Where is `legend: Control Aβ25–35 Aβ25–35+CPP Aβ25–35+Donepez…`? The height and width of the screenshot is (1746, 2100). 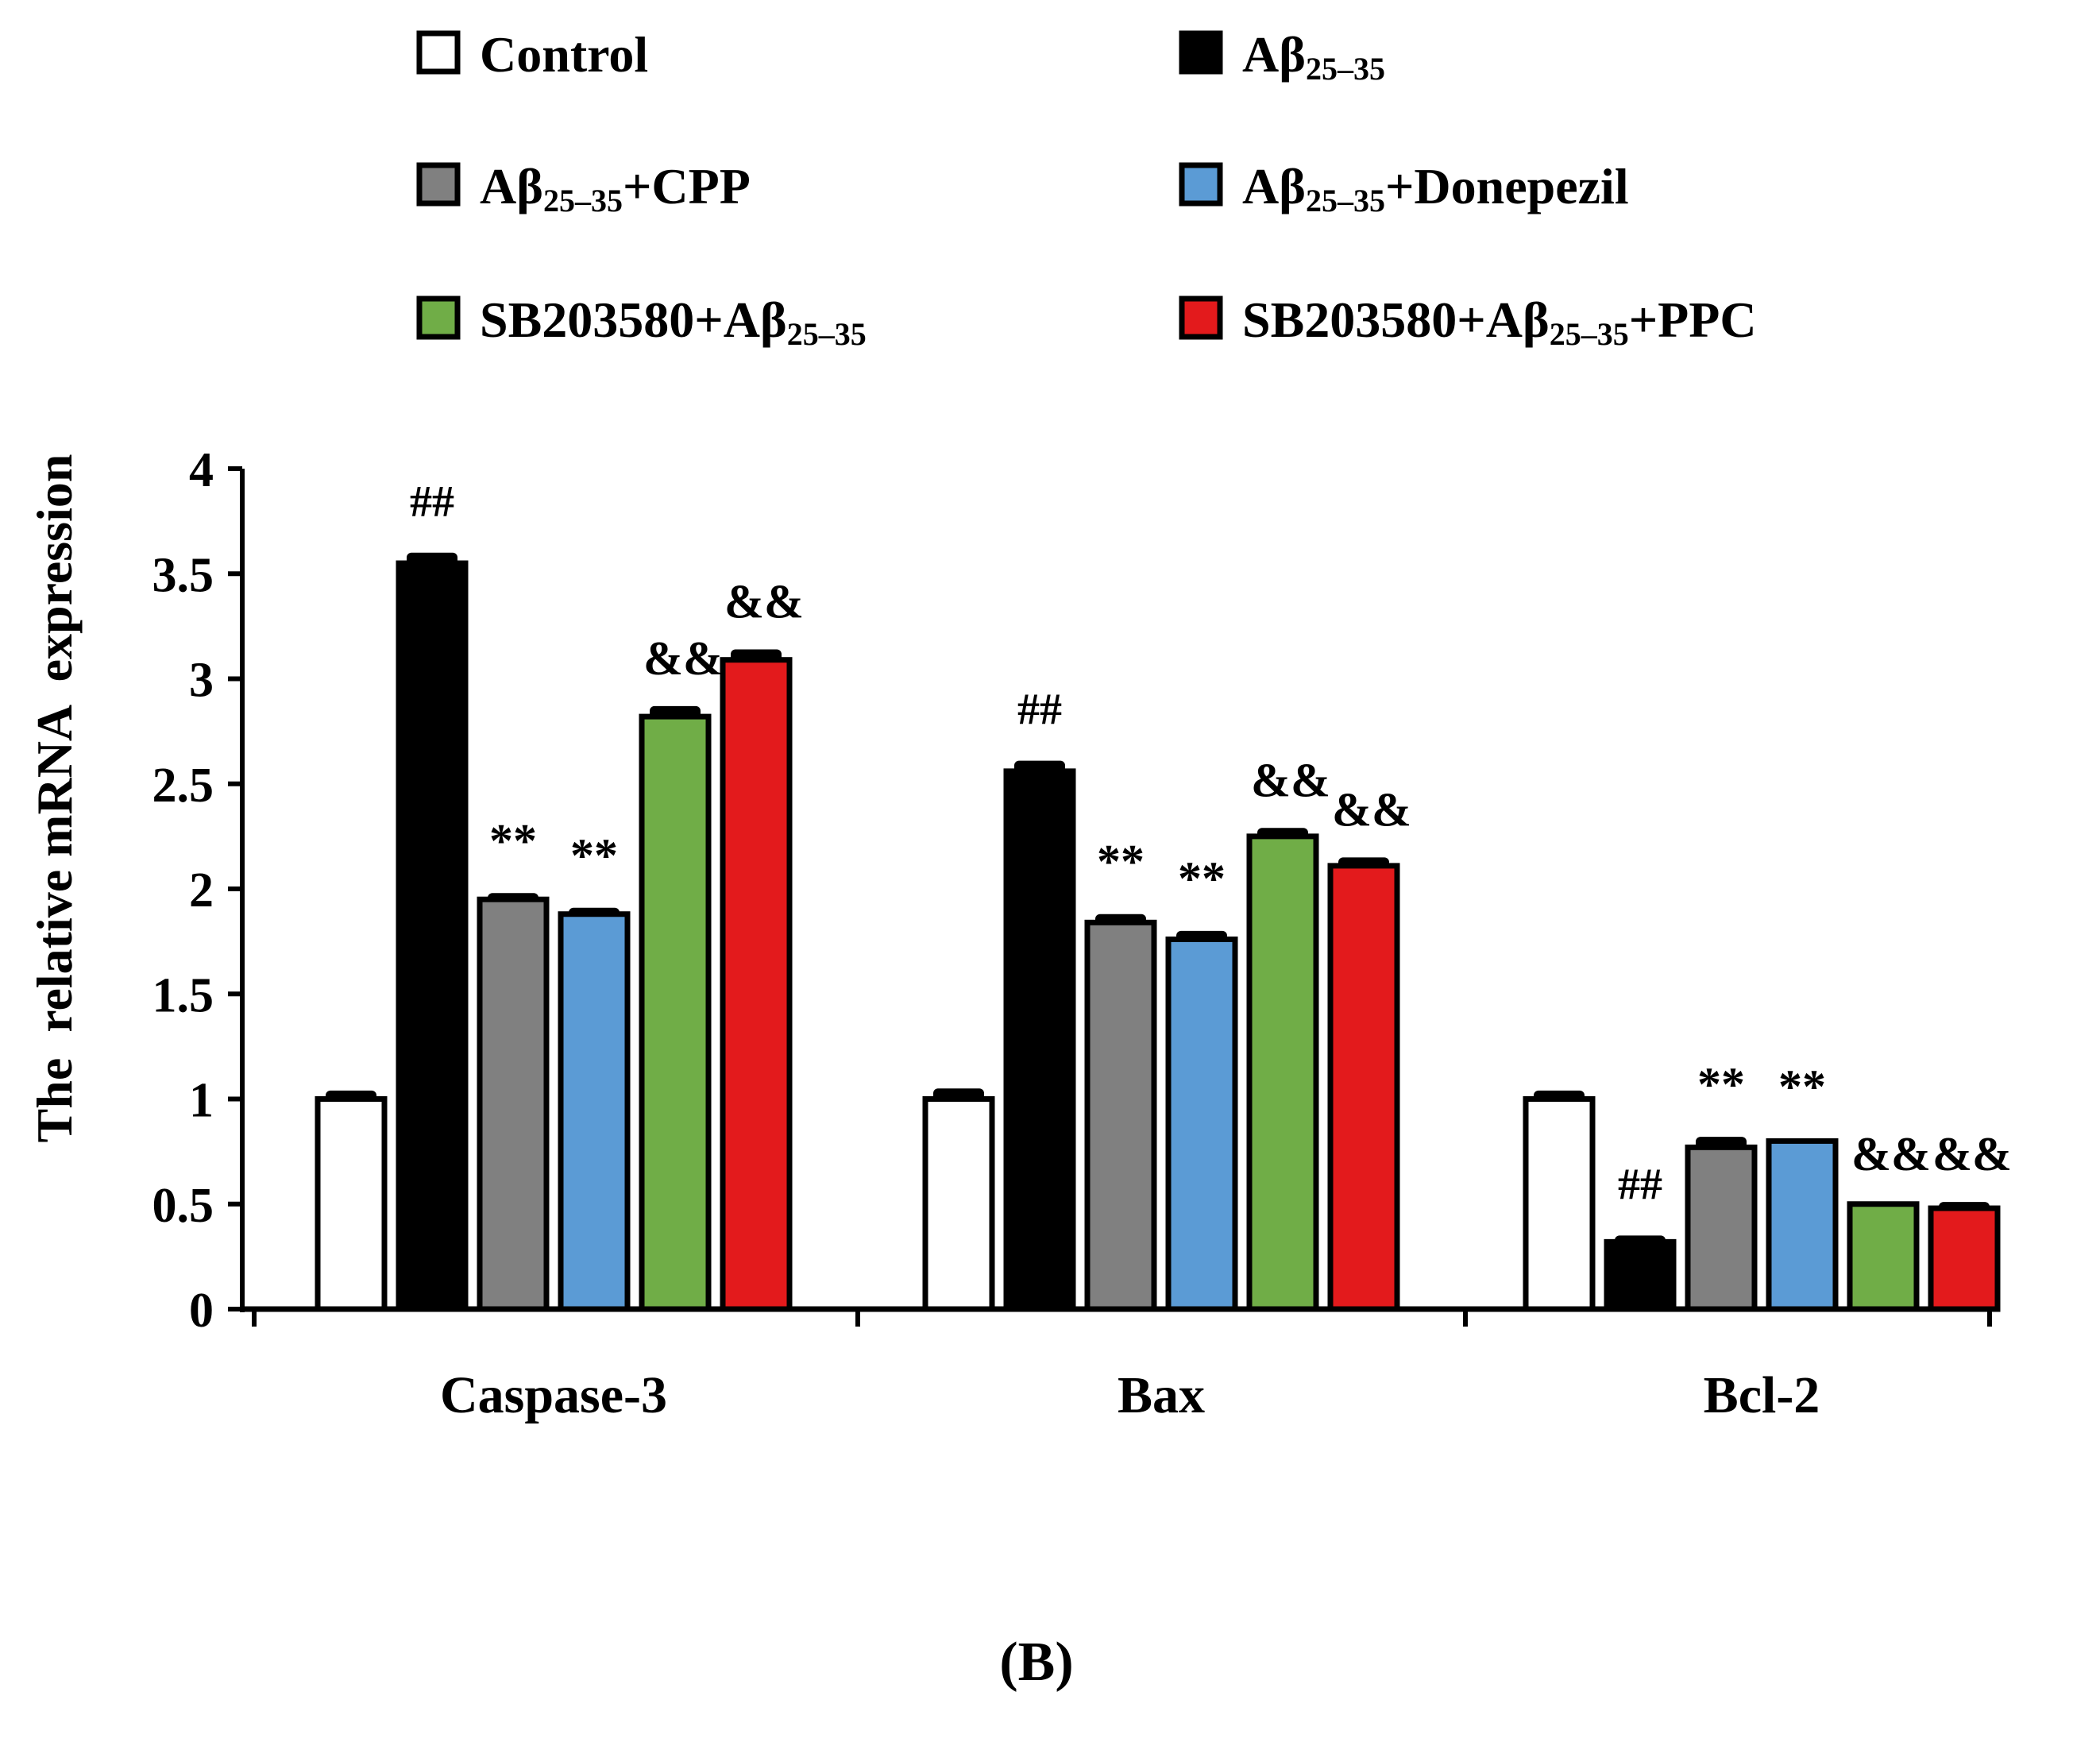
legend: Control Aβ25–35 Aβ25–35+CPP Aβ25–35+Donepez… is located at coordinates (1086, 189).